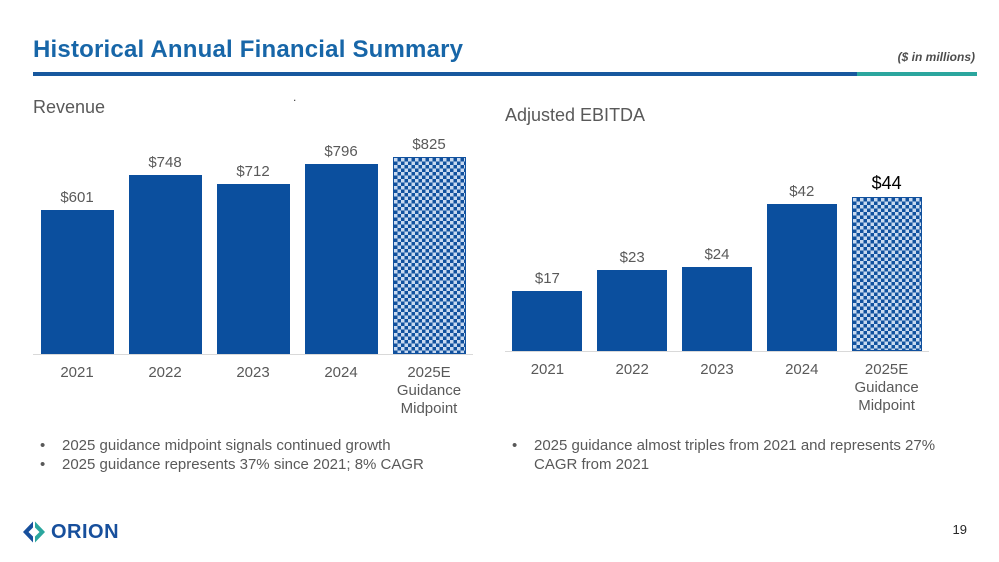 This screenshot has width=999, height=562. Describe the element at coordinates (936, 57) in the screenshot. I see `units-note: ($ in millions)` at that location.